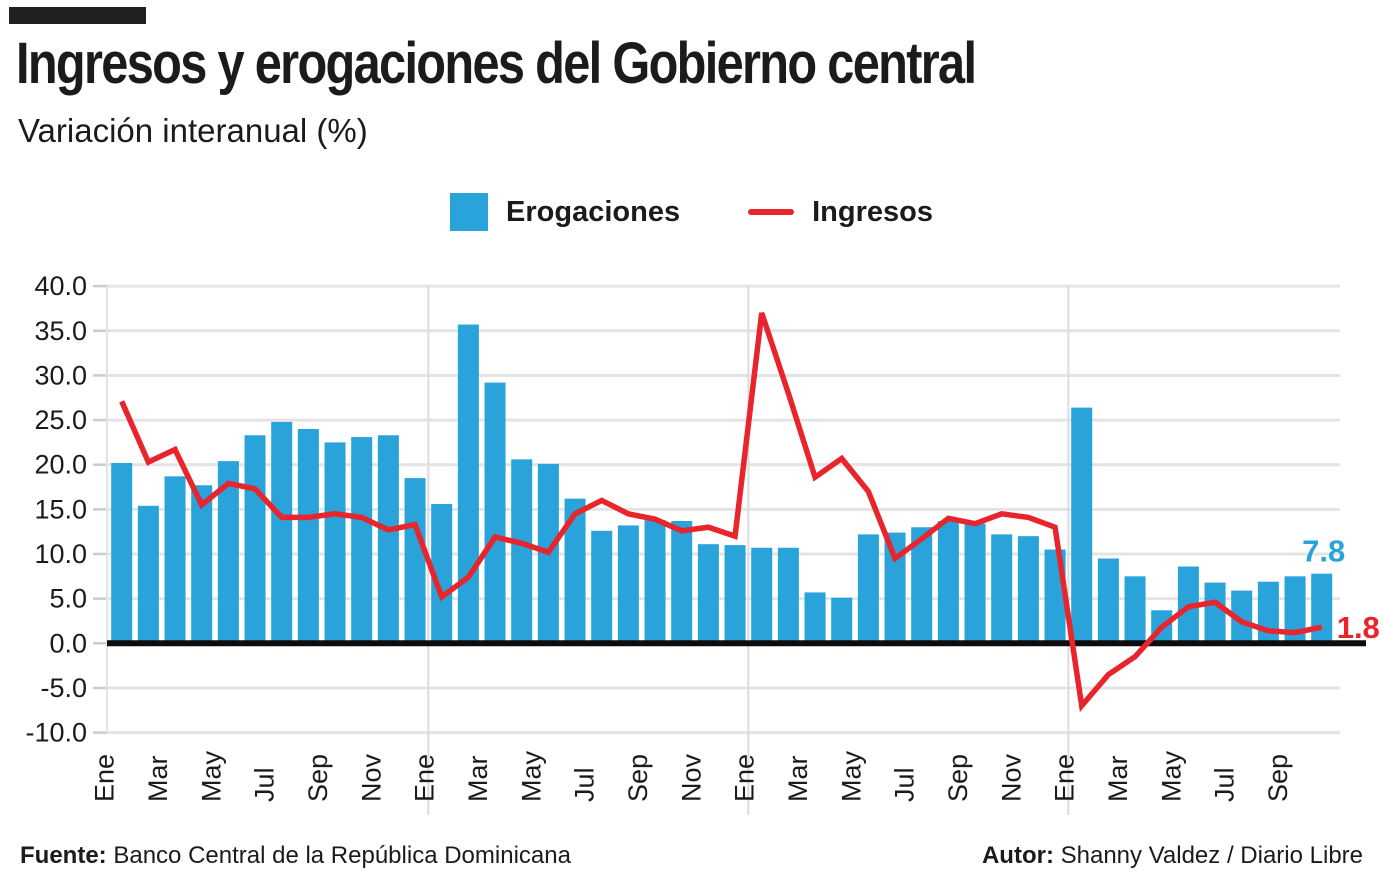  I want to click on legend-label-erogaciones: Erogaciones, so click(593, 211).